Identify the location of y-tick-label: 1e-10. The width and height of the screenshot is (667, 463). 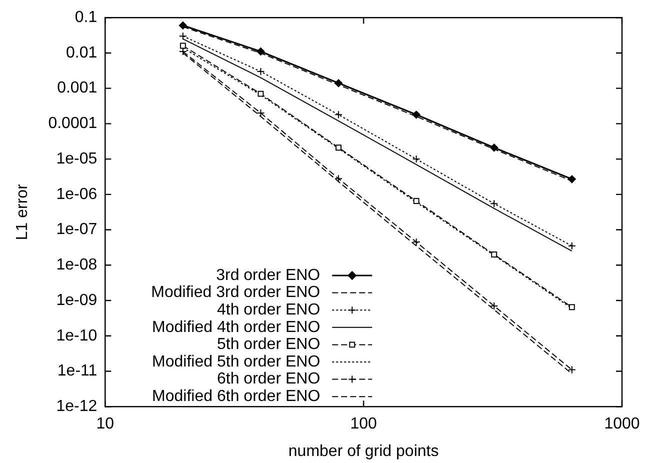
(77, 335).